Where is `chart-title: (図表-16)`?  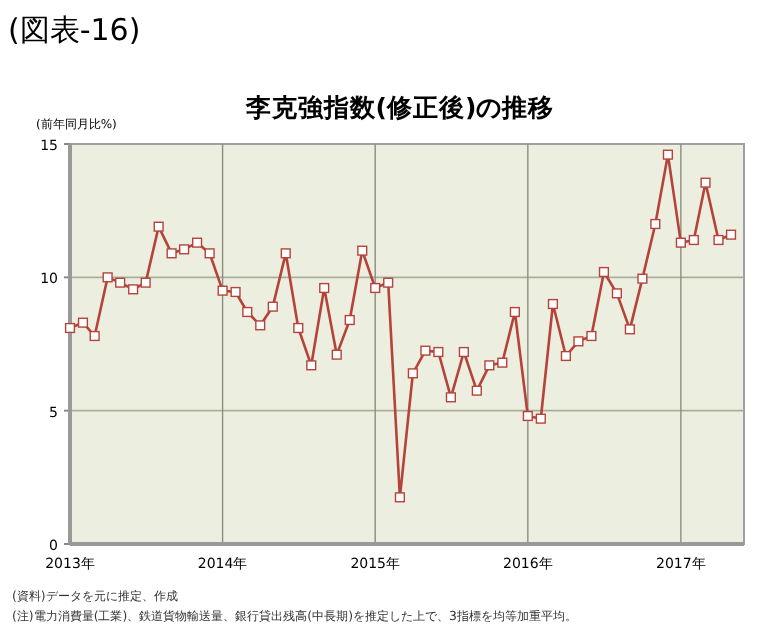 chart-title: (図表-16) is located at coordinates (74, 30).